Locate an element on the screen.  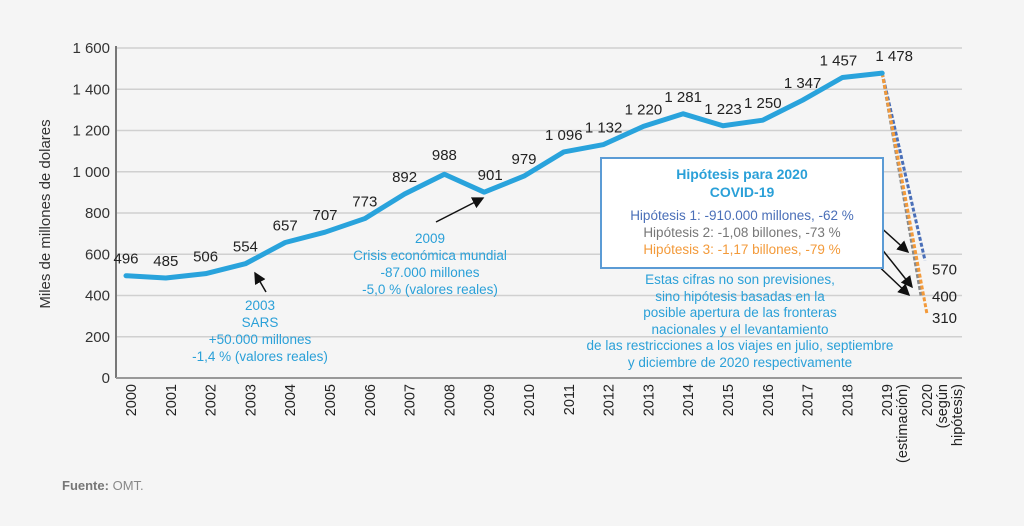
y-tick-label: 200 is located at coordinates (97, 337).